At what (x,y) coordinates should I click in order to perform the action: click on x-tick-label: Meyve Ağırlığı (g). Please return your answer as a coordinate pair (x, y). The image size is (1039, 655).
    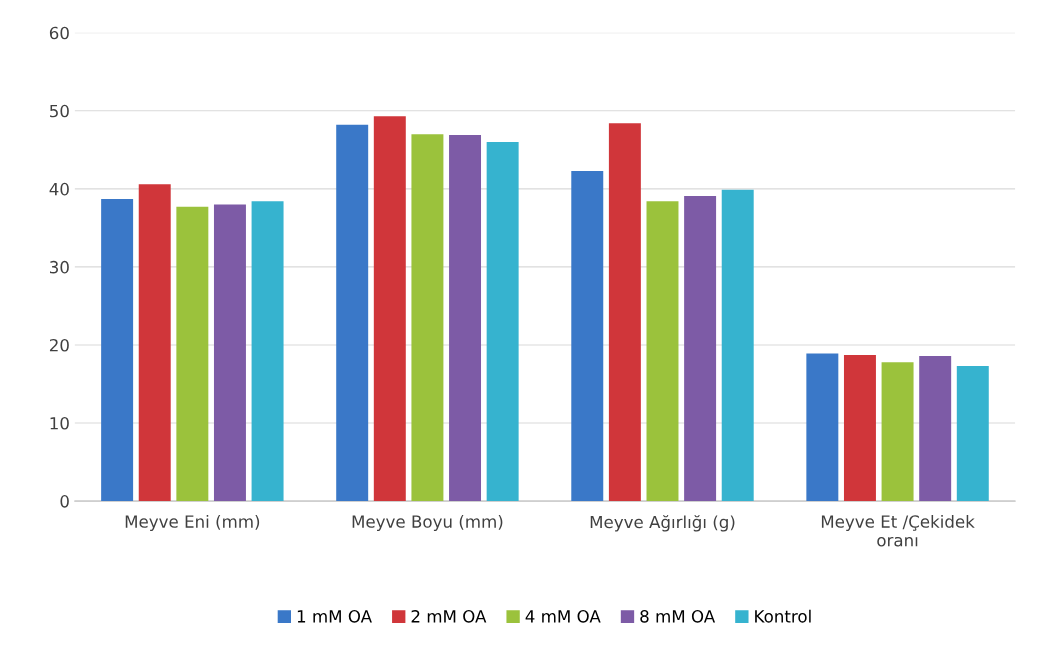
    Looking at the image, I should click on (662, 523).